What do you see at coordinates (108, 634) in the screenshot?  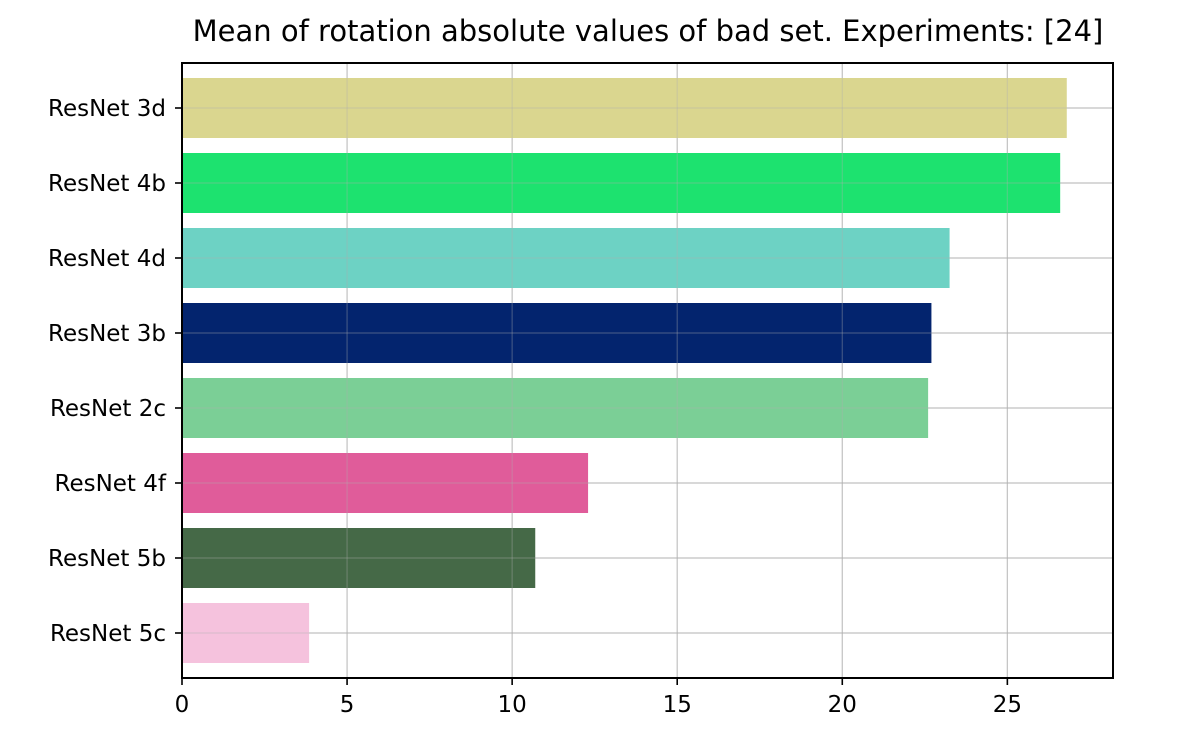 I see `y-tick-label: ResNet 5c` at bounding box center [108, 634].